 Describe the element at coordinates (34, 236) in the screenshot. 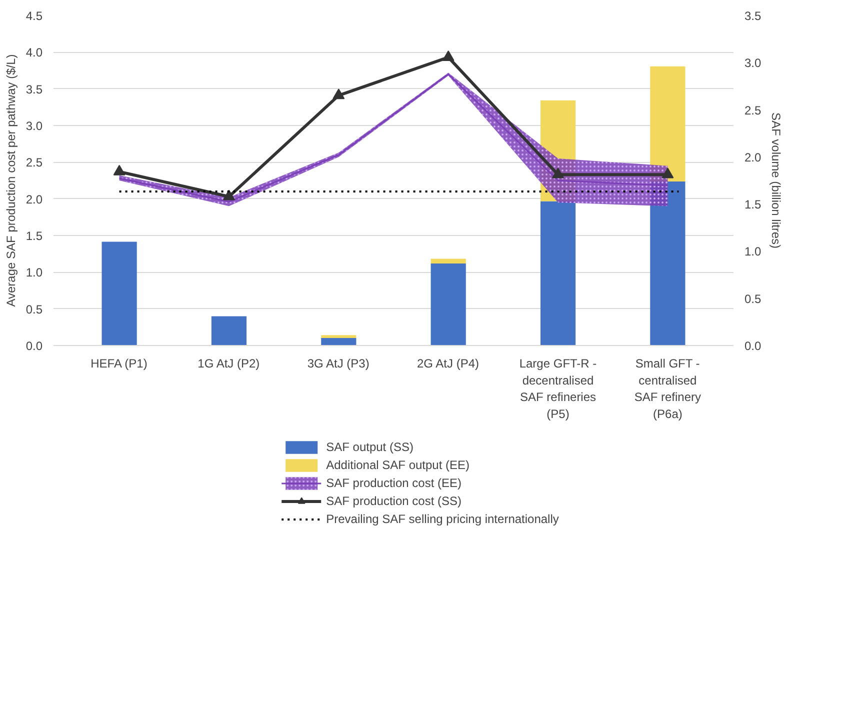

I see `y-tick-label: 1.5` at that location.